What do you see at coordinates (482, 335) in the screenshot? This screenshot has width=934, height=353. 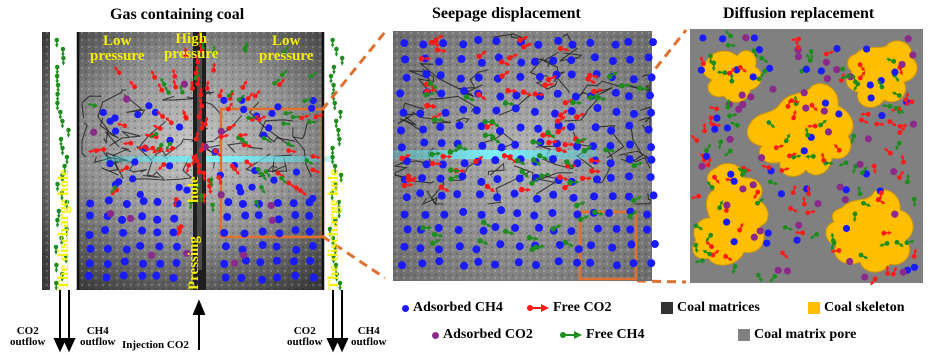 I see `legend-adsorbed-co2: Adsorbed CO2` at bounding box center [482, 335].